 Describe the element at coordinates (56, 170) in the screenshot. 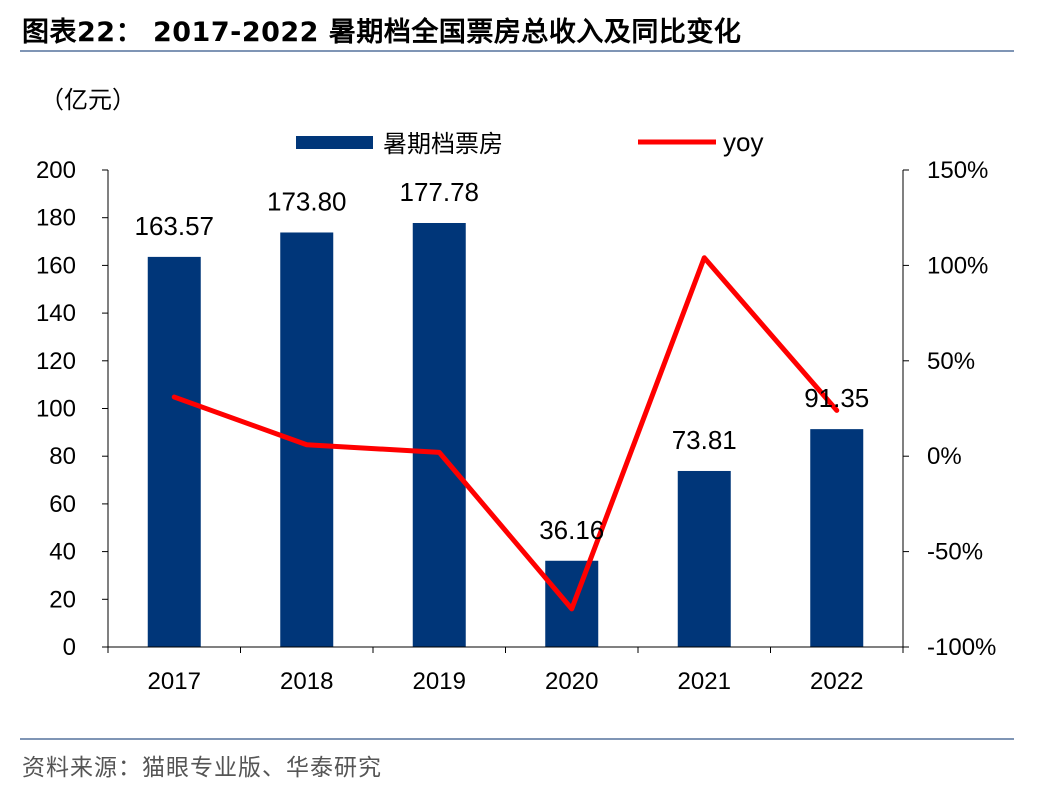

I see `left-tick-label: 200` at that location.